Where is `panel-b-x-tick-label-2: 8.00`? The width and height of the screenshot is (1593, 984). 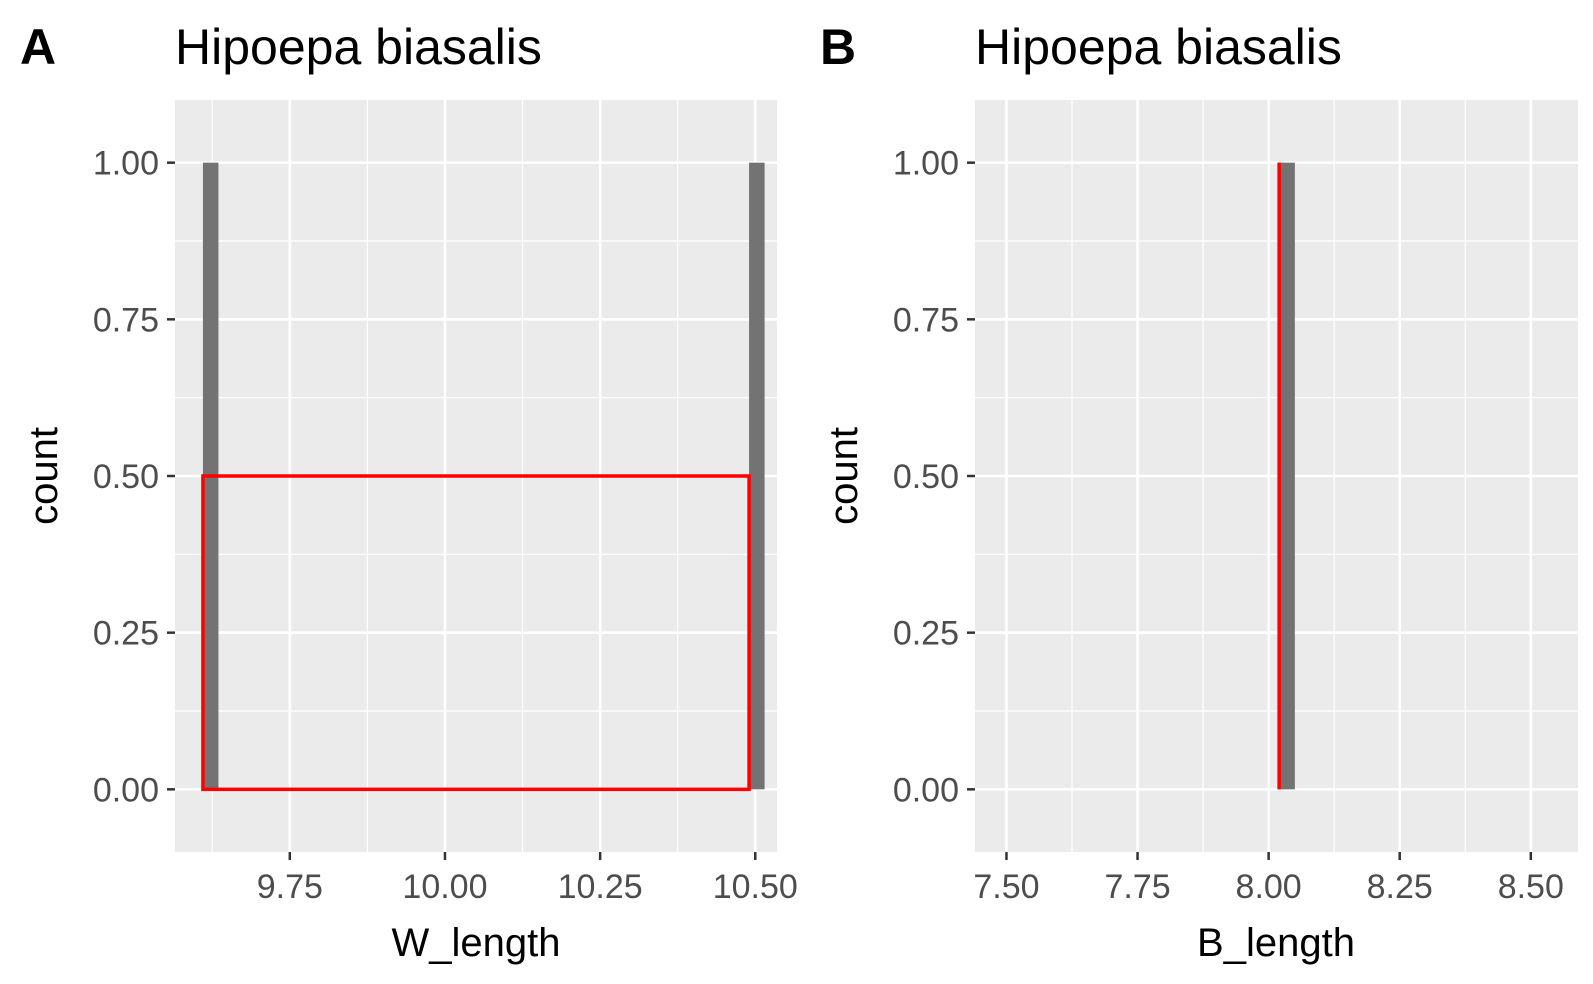
panel-b-x-tick-label-2: 8.00 is located at coordinates (1269, 887).